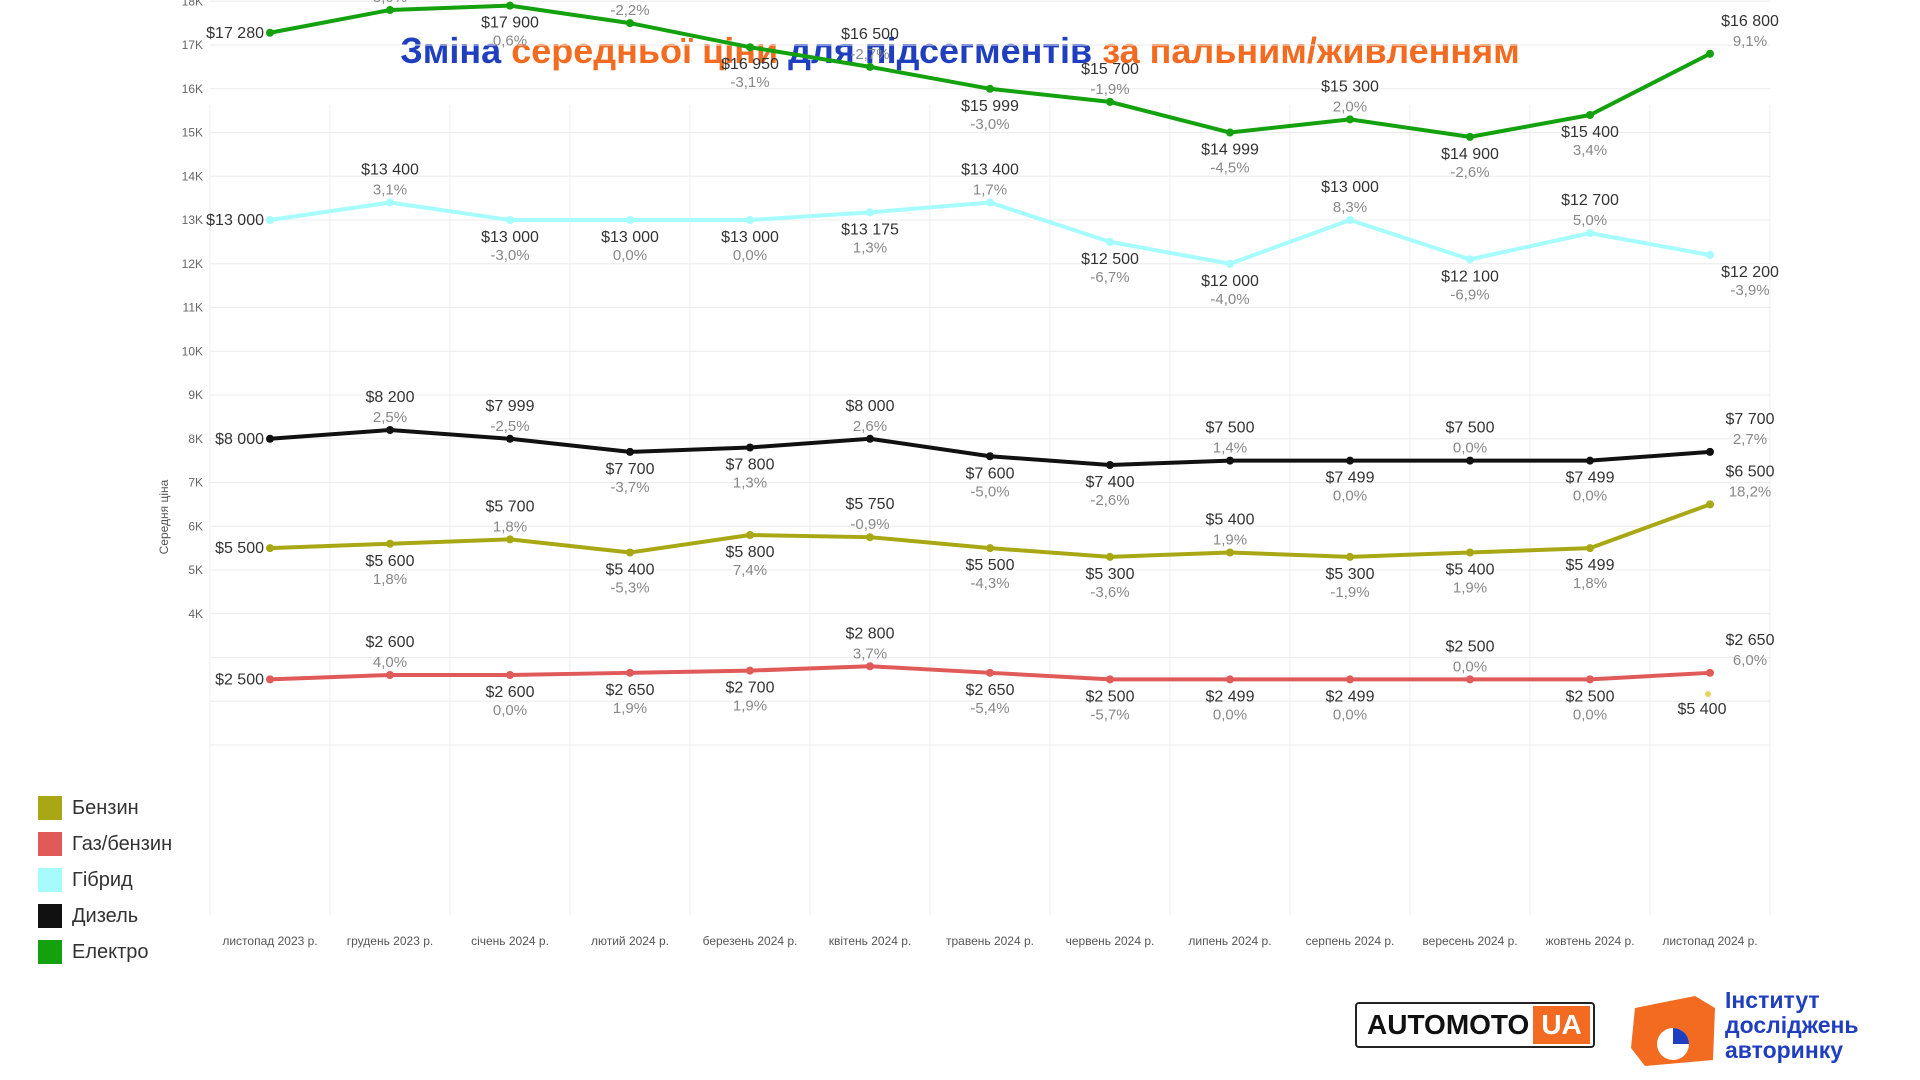 The width and height of the screenshot is (1920, 1080). What do you see at coordinates (1750, 41) in the screenshot?
I see `change-label: 9,1%` at bounding box center [1750, 41].